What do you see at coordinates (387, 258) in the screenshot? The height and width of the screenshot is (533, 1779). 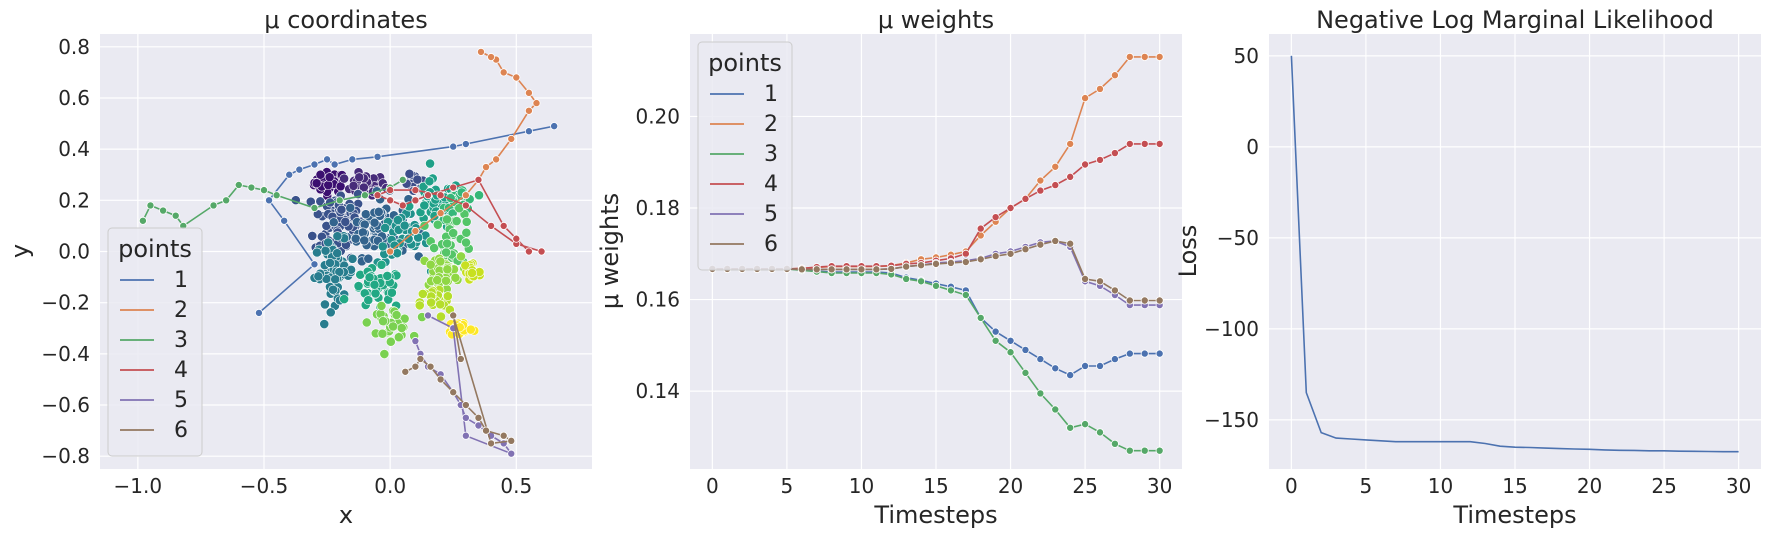 I see `clusters` at bounding box center [387, 258].